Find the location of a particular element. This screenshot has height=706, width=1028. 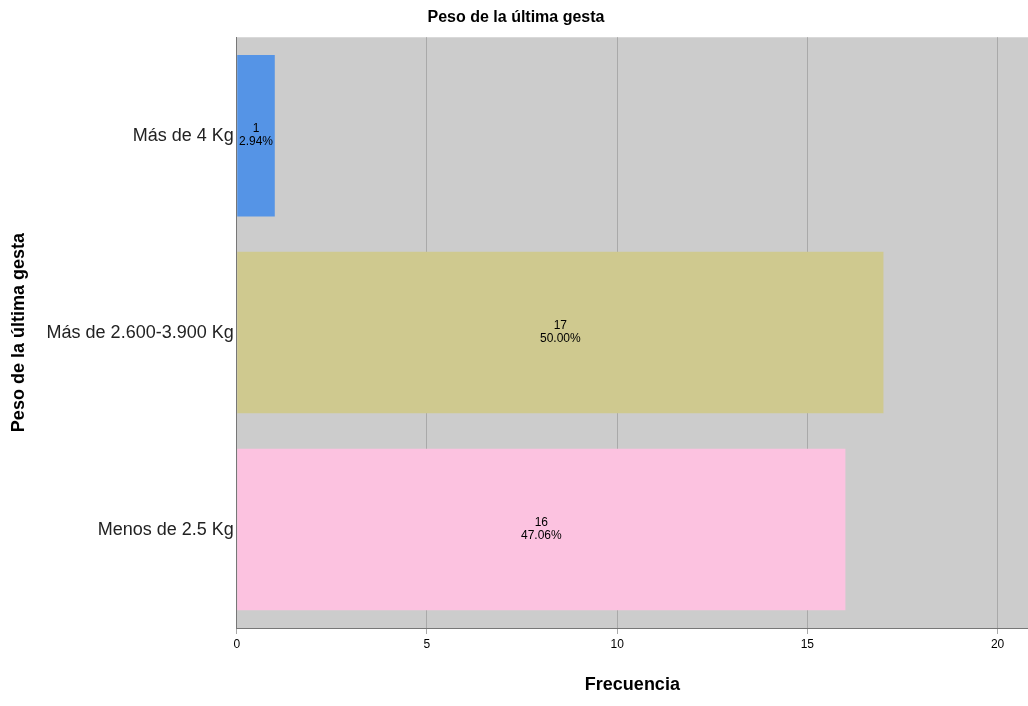

data-label: 16 47.06% is located at coordinates (541, 529).